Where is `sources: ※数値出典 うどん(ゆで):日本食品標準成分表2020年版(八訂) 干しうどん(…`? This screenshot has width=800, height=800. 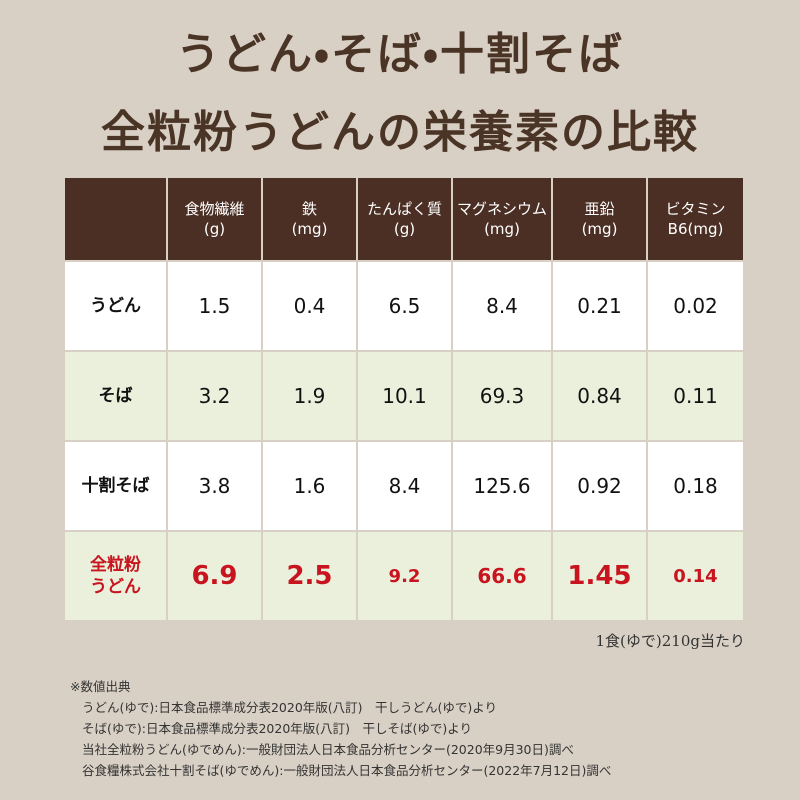
sources: ※数値出典 うどん(ゆで):日本食品標準成分表2020年版(八訂) 干しうどん(… is located at coordinates (340, 728).